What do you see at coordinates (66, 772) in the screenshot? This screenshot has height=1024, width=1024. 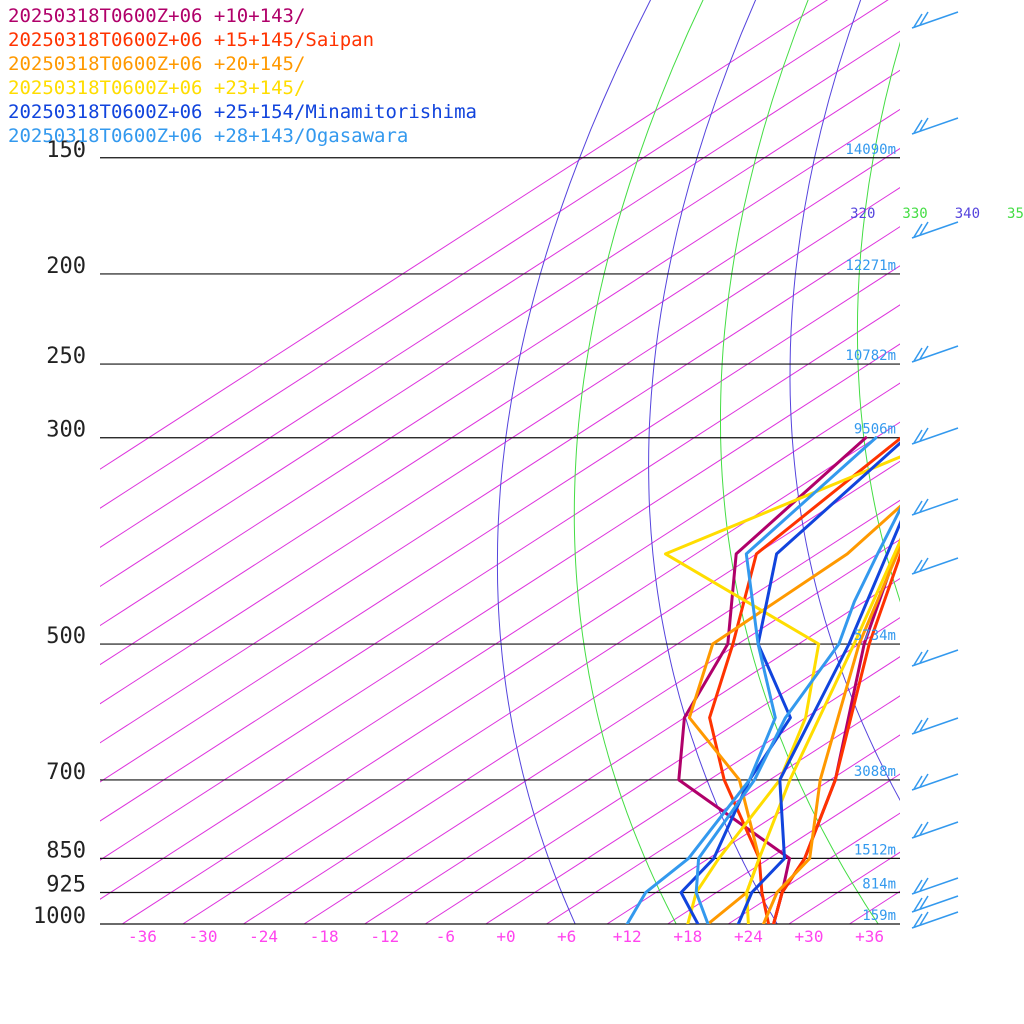 I see `pressure-label: 700` at bounding box center [66, 772].